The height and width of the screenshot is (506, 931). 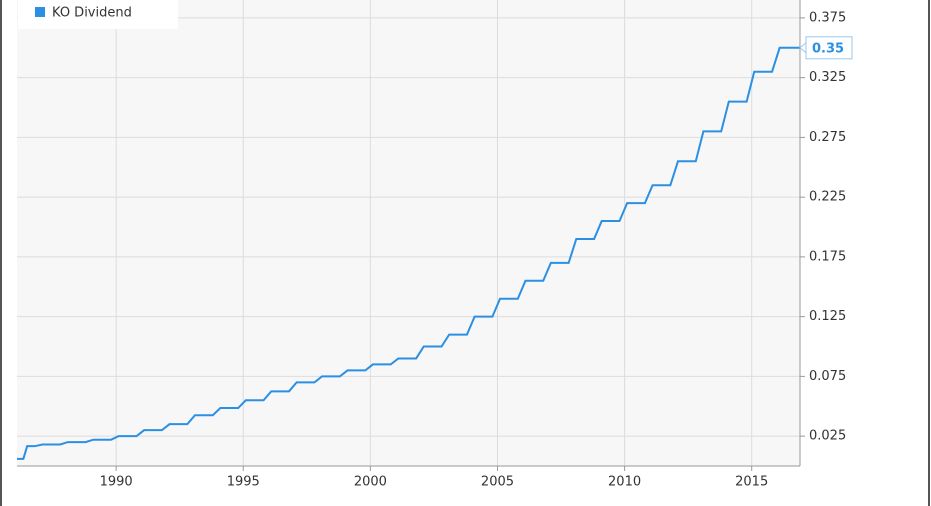 I want to click on end-label-pointer, so click(x=803, y=47).